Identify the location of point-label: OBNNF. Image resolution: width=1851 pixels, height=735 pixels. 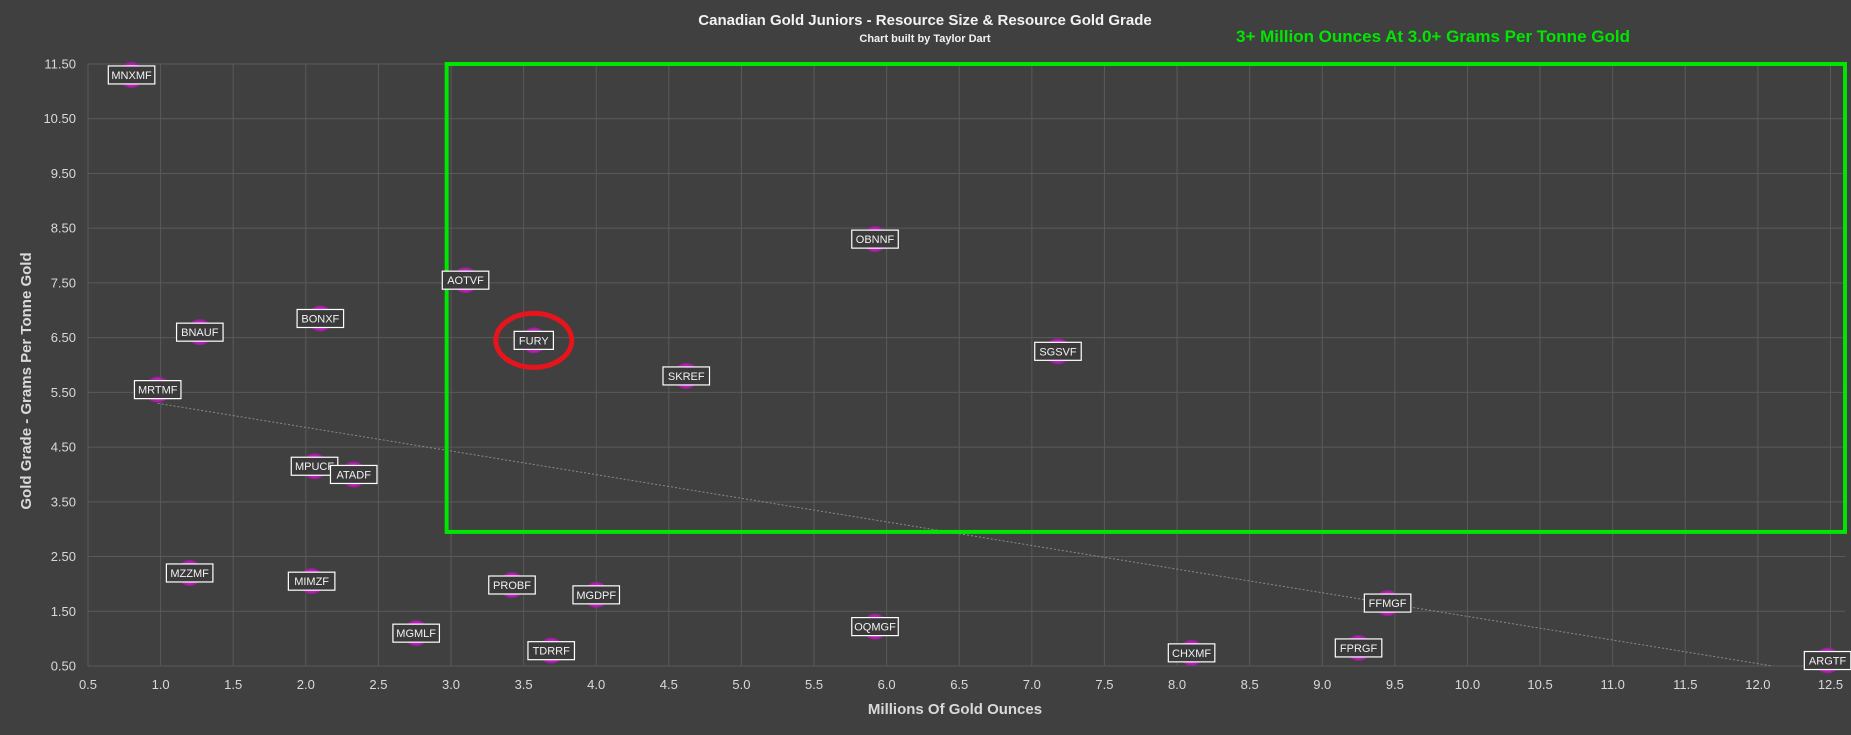
(875, 240).